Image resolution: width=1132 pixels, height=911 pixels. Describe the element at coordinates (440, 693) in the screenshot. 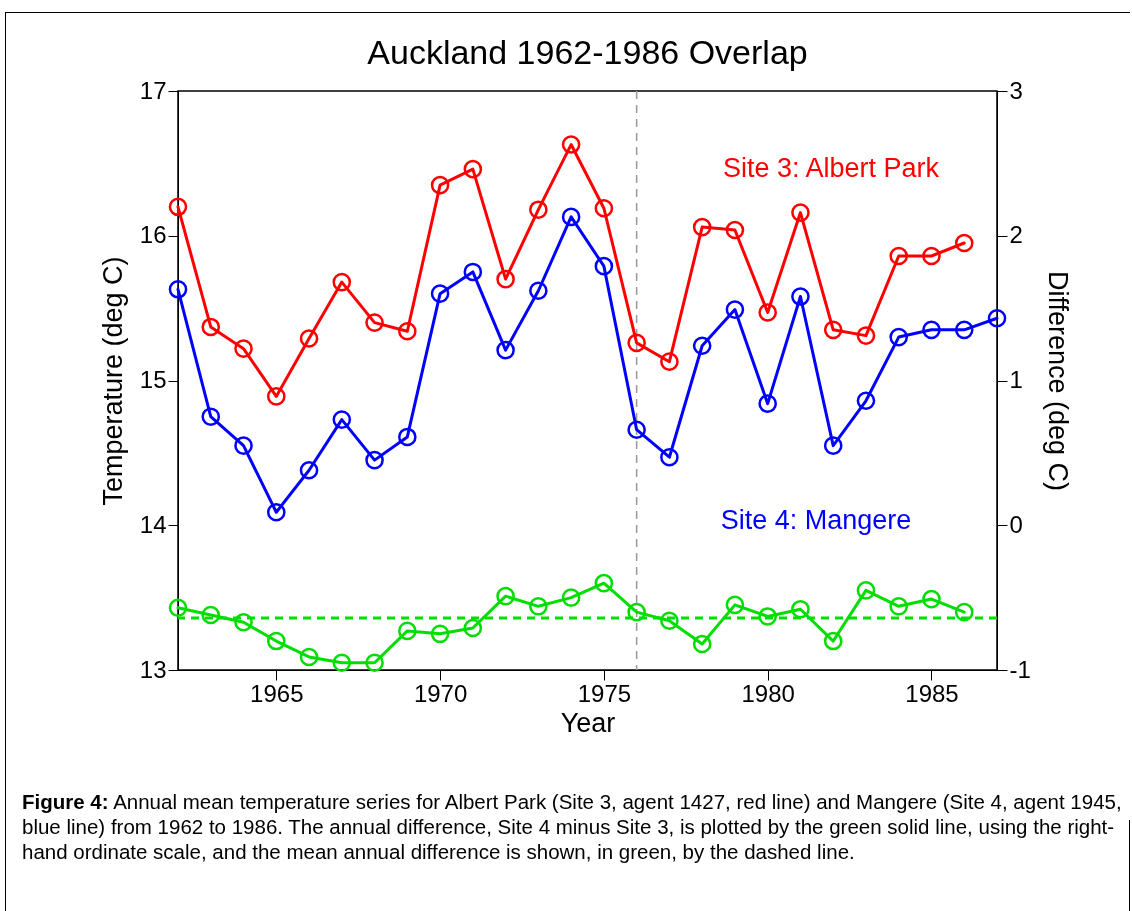

I see `x-tick-label: 1970` at that location.